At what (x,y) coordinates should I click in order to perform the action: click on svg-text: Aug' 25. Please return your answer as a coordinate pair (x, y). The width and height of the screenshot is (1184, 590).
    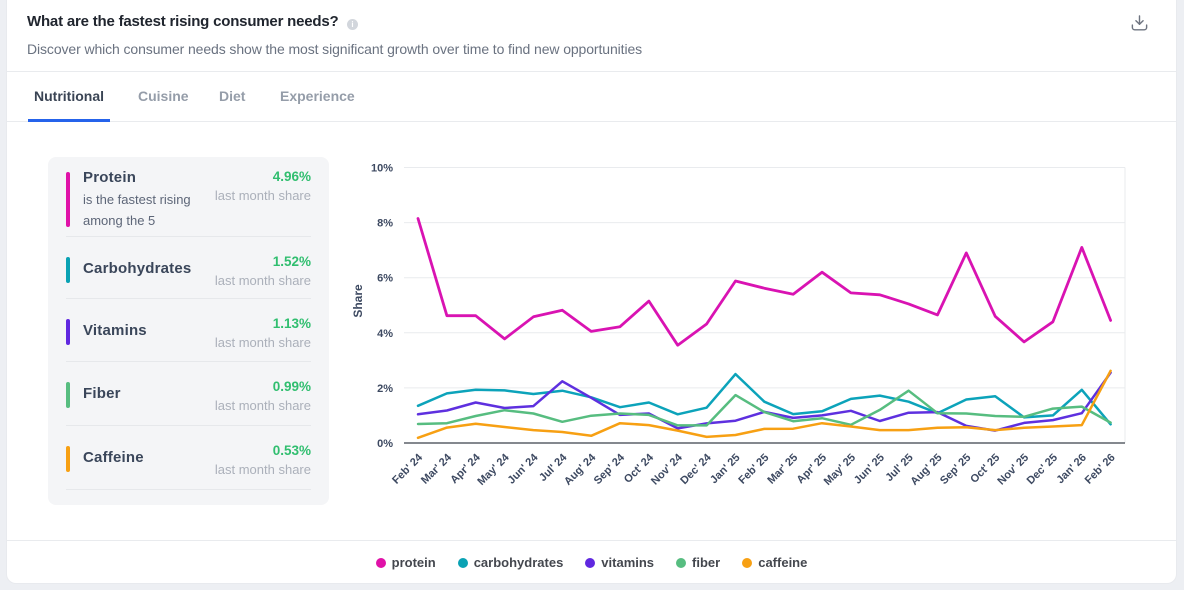
    Looking at the image, I should click on (926, 470).